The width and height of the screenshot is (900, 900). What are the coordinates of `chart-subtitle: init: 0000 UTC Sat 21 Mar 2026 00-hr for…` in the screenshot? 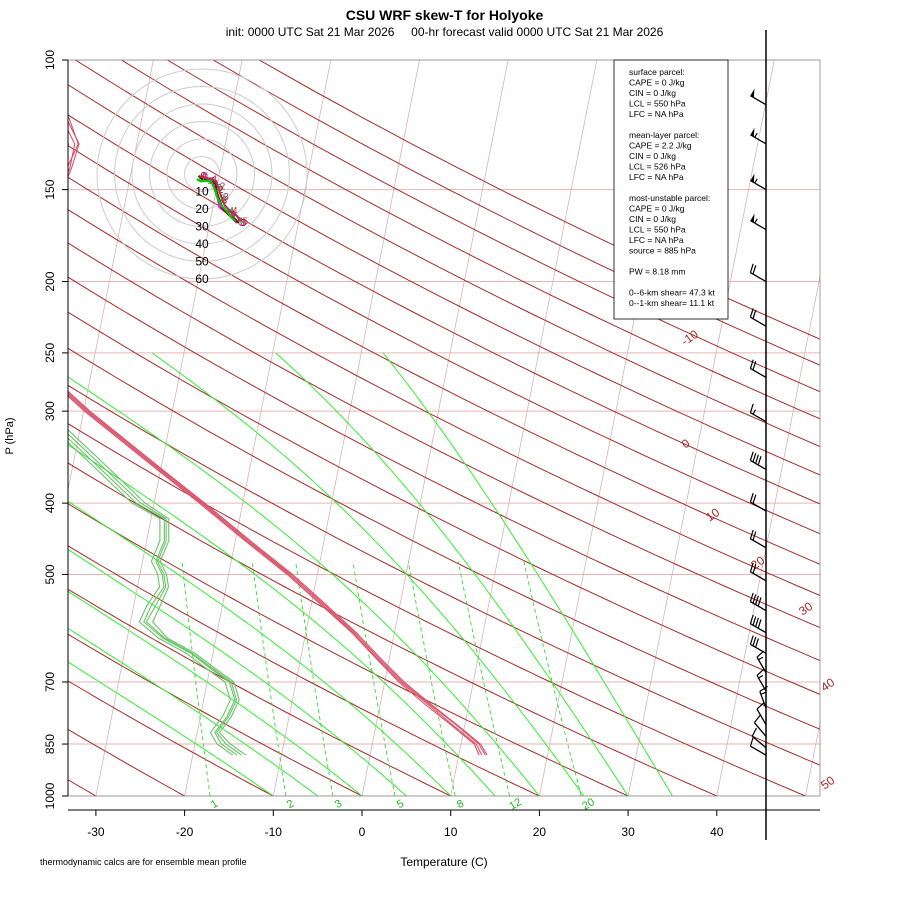 It's located at (444, 32).